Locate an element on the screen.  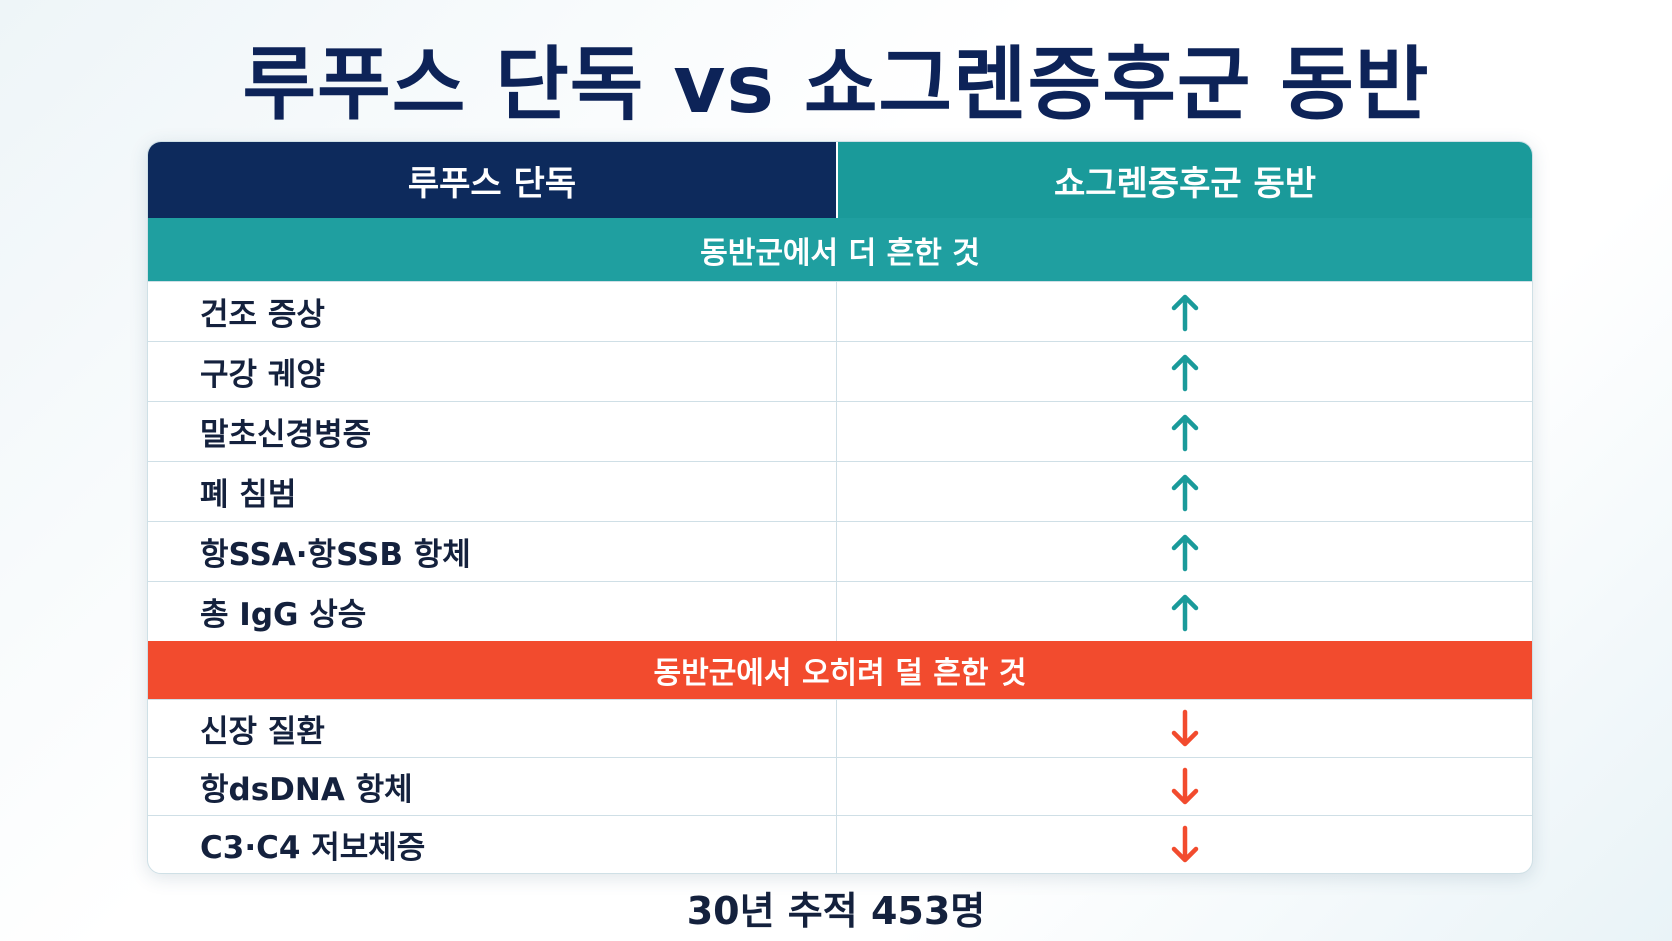
section-label: 동반군에서 오히려 덜 흔한 것 is located at coordinates (840, 670).